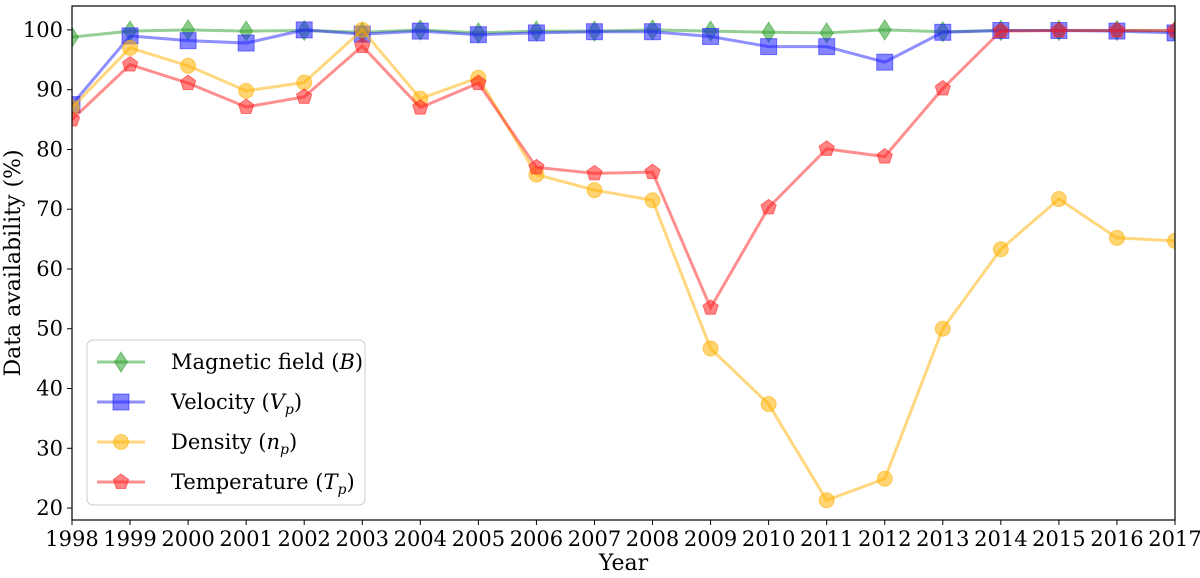  Describe the element at coordinates (13, 262) in the screenshot. I see `y-axis-label: Data availability (%)` at that location.